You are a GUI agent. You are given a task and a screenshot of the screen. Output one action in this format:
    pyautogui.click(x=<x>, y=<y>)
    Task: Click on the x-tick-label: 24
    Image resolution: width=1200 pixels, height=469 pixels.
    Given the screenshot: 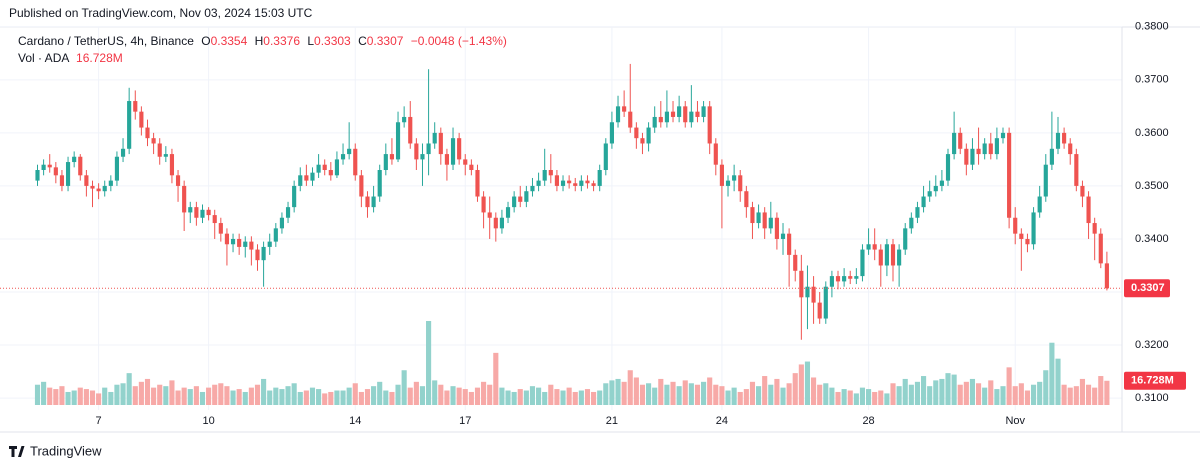 What is the action you would take?
    pyautogui.click(x=722, y=421)
    